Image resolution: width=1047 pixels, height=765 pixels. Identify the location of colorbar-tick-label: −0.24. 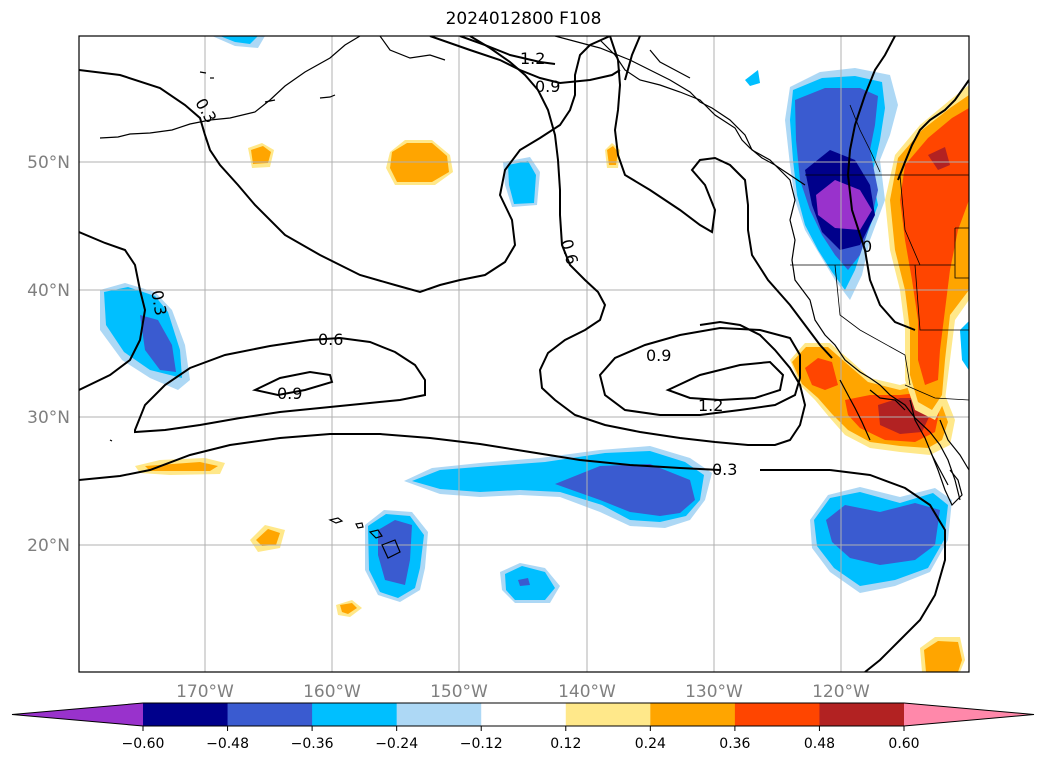
(396, 744).